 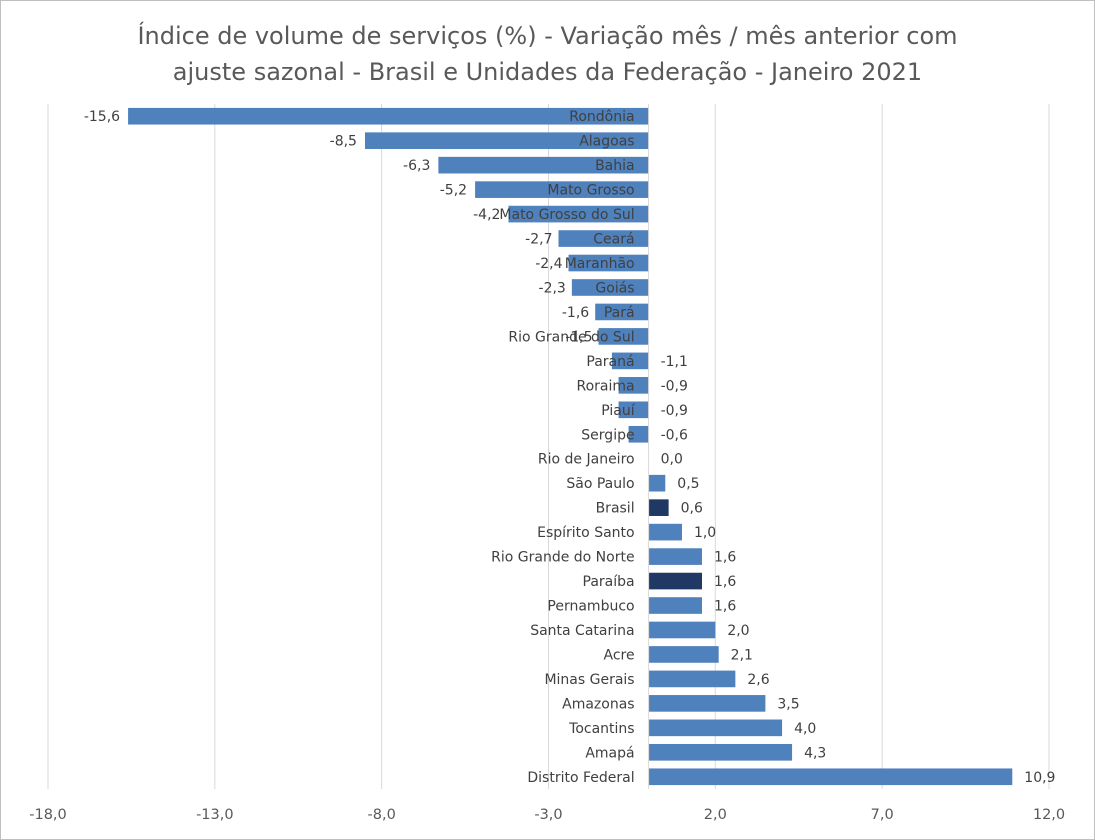 What do you see at coordinates (538, 240) in the screenshot?
I see `value-label: -2,7` at bounding box center [538, 240].